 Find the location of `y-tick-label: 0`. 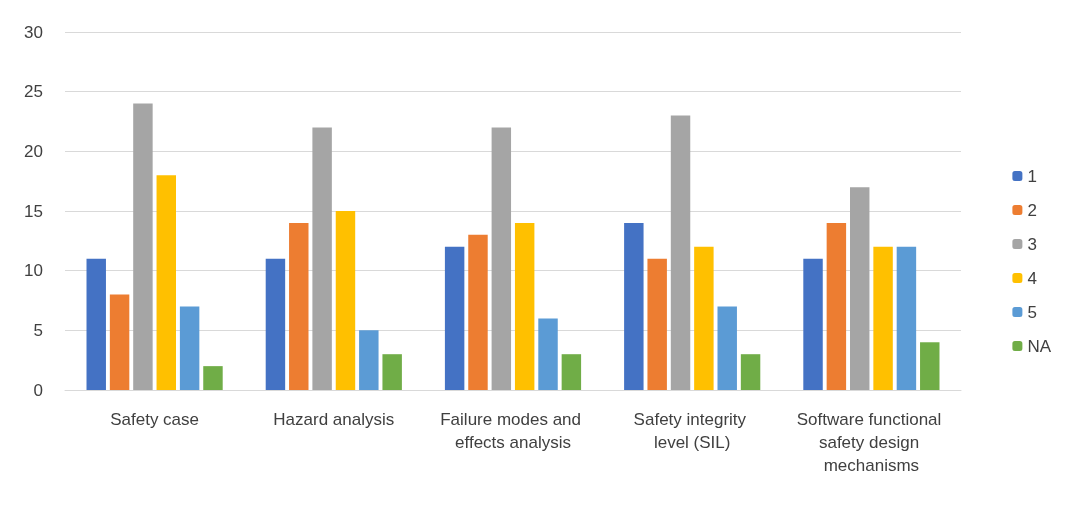

y-tick-label: 0 is located at coordinates (38, 390).